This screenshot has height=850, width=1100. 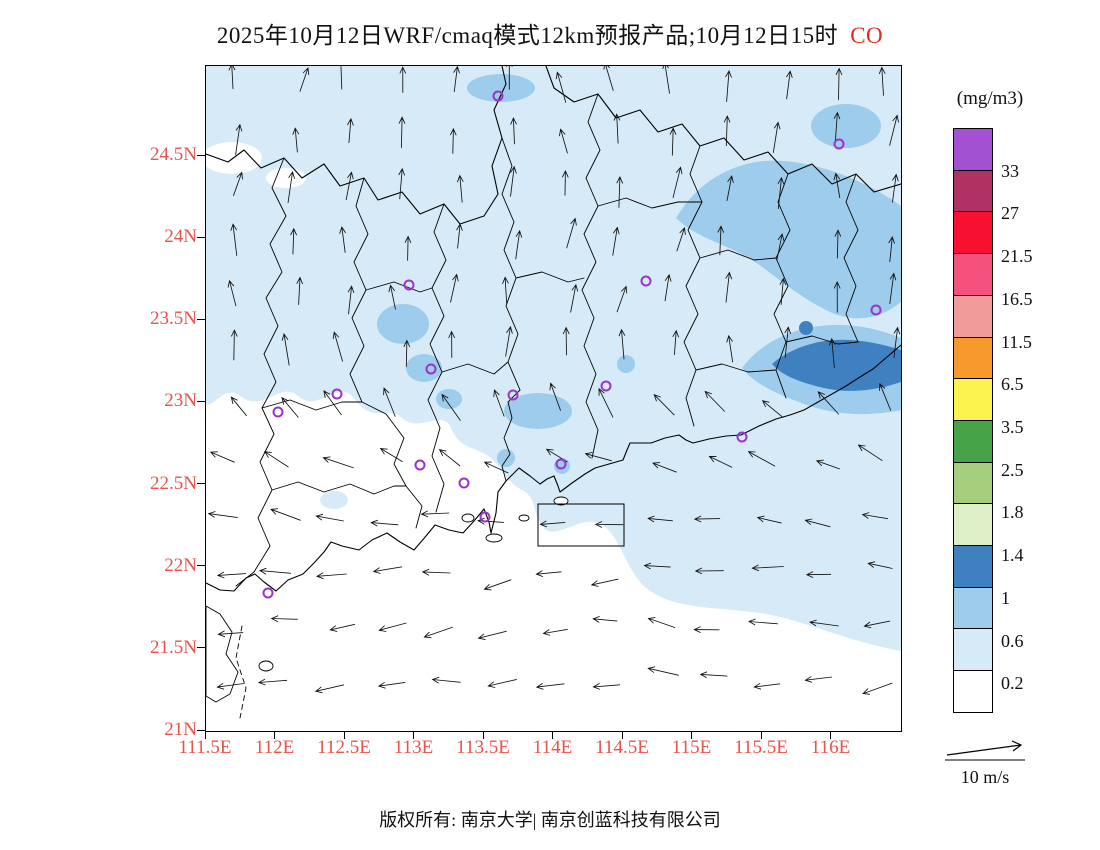 I want to click on title-text: 2025年10月12日WRF/cmaq模式12km预报产品;10月12日15时, so click(x=527, y=35).